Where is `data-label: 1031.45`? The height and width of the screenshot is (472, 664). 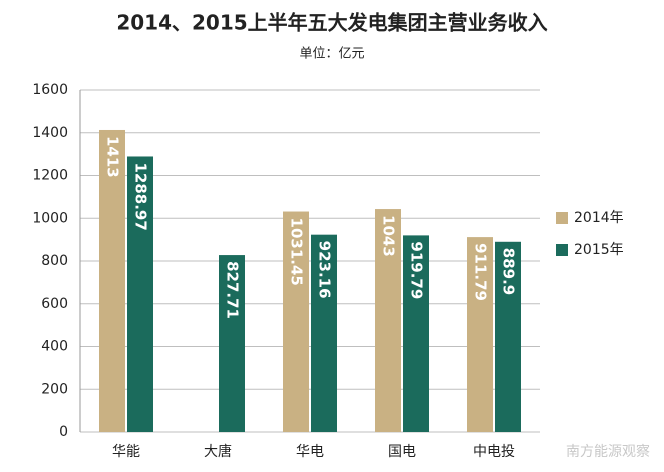
data-label: 1031.45 is located at coordinates (297, 252).